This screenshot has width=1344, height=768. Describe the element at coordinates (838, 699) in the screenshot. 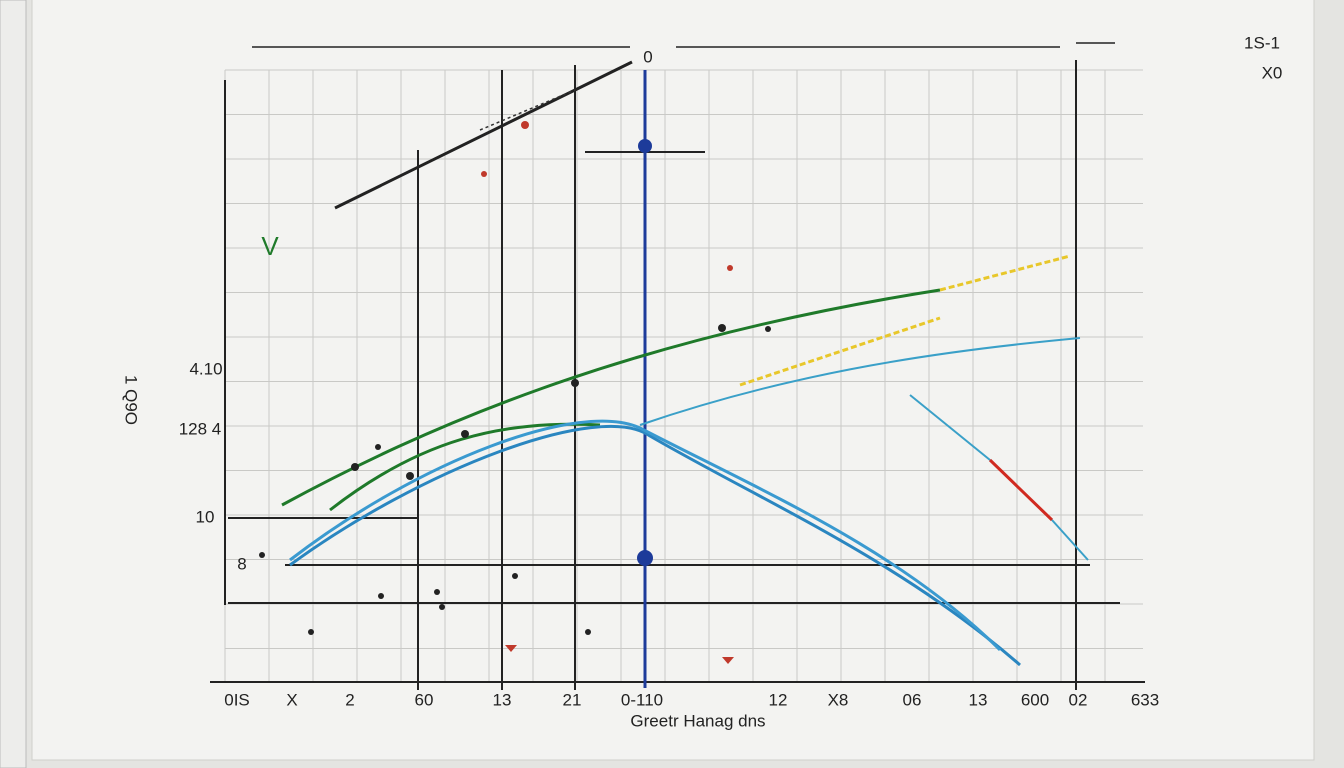

I see `x-label: X8` at that location.